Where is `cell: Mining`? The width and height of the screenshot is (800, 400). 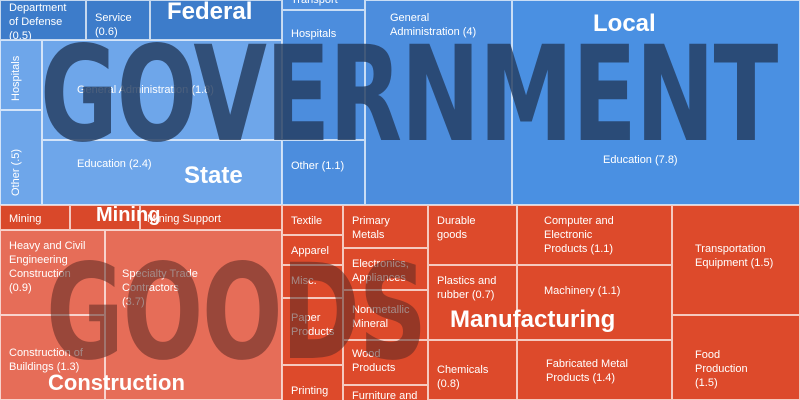 cell: Mining is located at coordinates (35, 217).